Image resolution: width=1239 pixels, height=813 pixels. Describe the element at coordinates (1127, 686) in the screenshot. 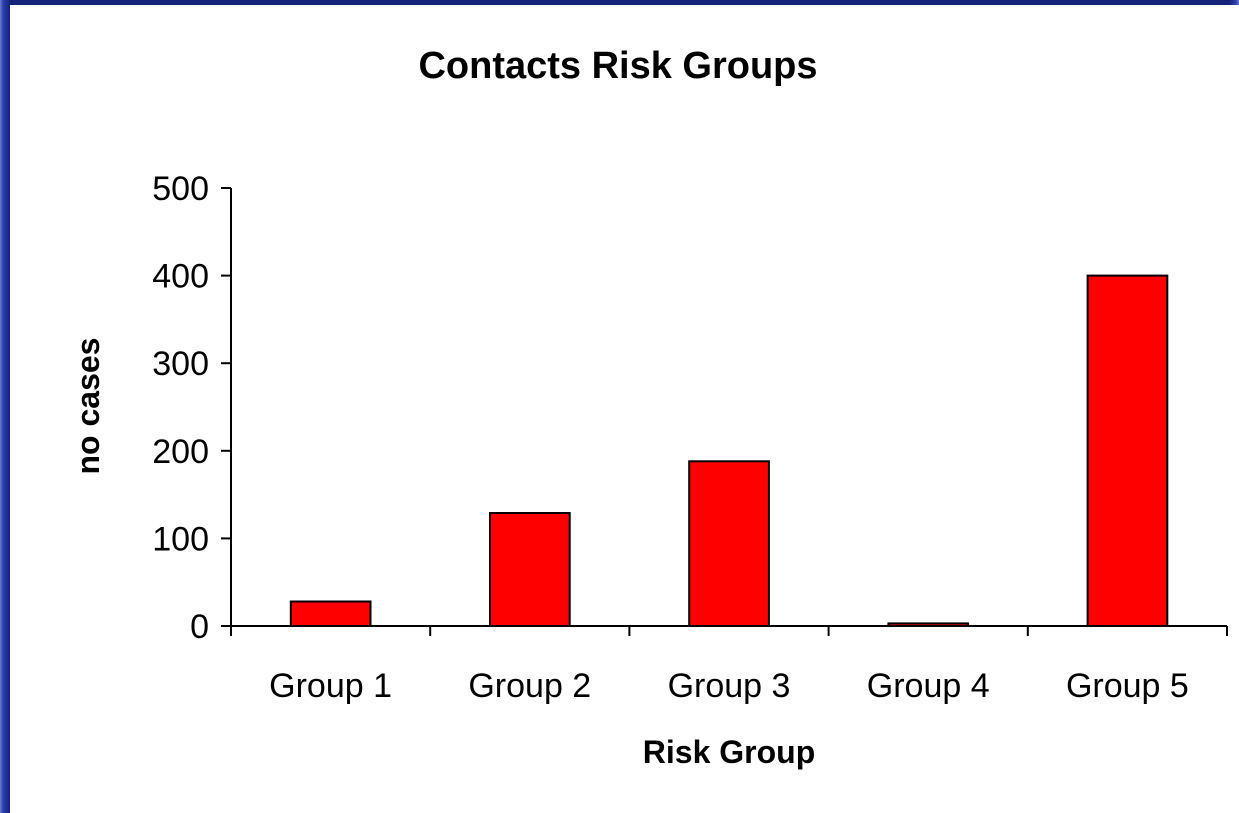

I see `x-tick-label: Group 5` at that location.